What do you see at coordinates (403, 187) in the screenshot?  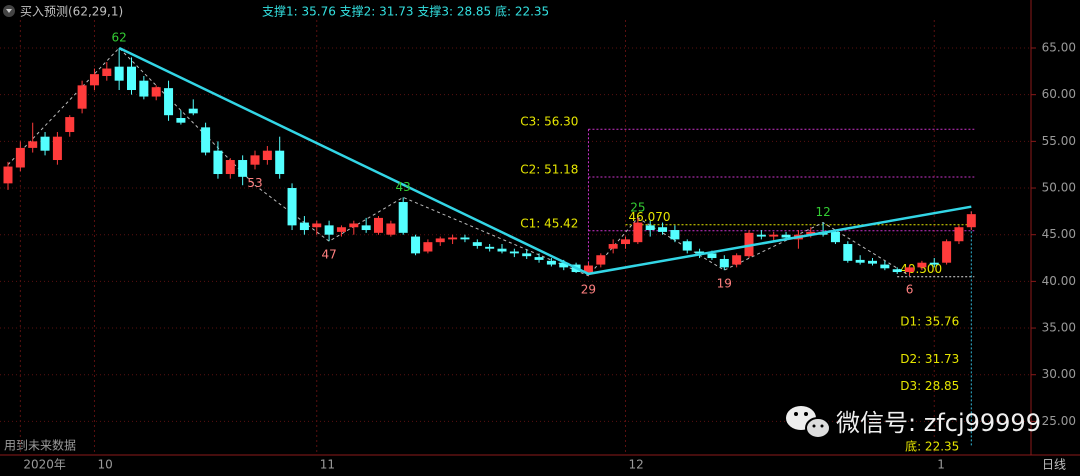 I see `pivot-label: 43` at bounding box center [403, 187].